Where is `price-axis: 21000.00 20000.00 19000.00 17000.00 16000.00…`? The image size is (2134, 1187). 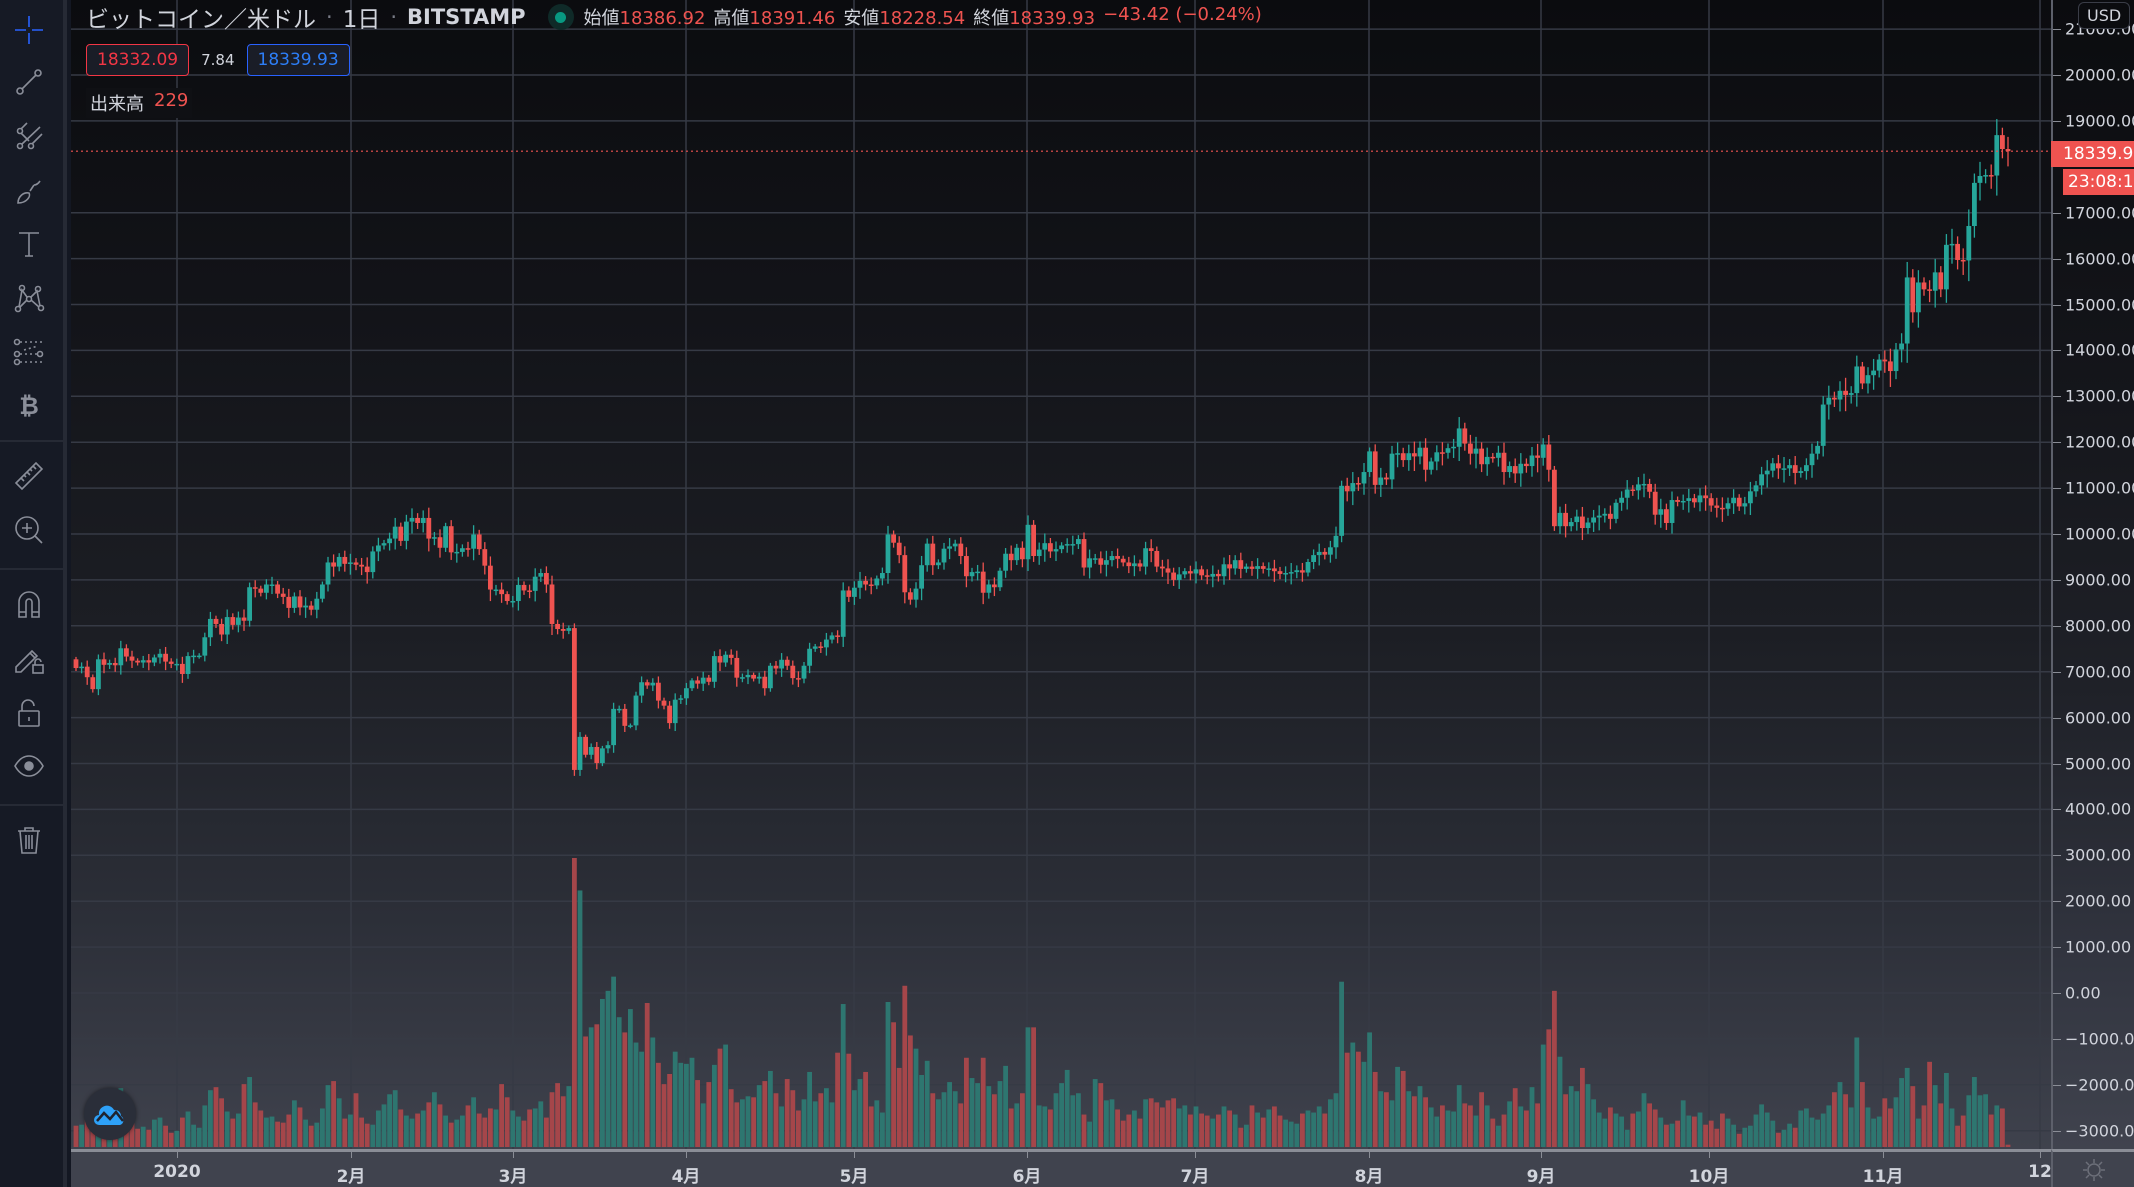
price-axis: 21000.00 20000.00 19000.00 17000.00 16000.00… is located at coordinates (2092, 574).